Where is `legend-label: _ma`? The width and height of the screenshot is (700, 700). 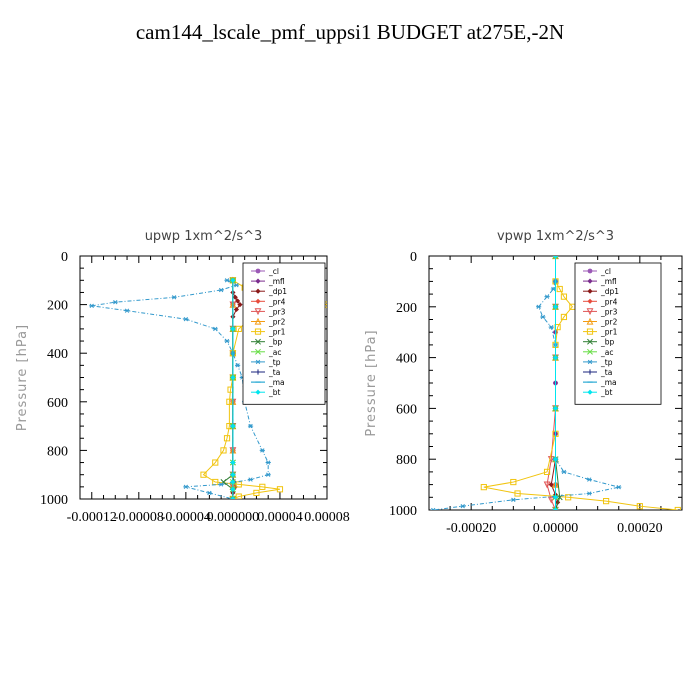 legend-label: _ma is located at coordinates (276, 382).